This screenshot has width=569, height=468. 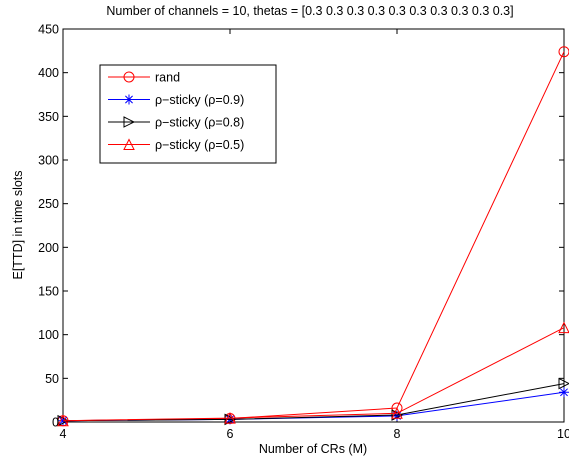 What do you see at coordinates (48, 161) in the screenshot?
I see `y-tick-label: 300` at bounding box center [48, 161].